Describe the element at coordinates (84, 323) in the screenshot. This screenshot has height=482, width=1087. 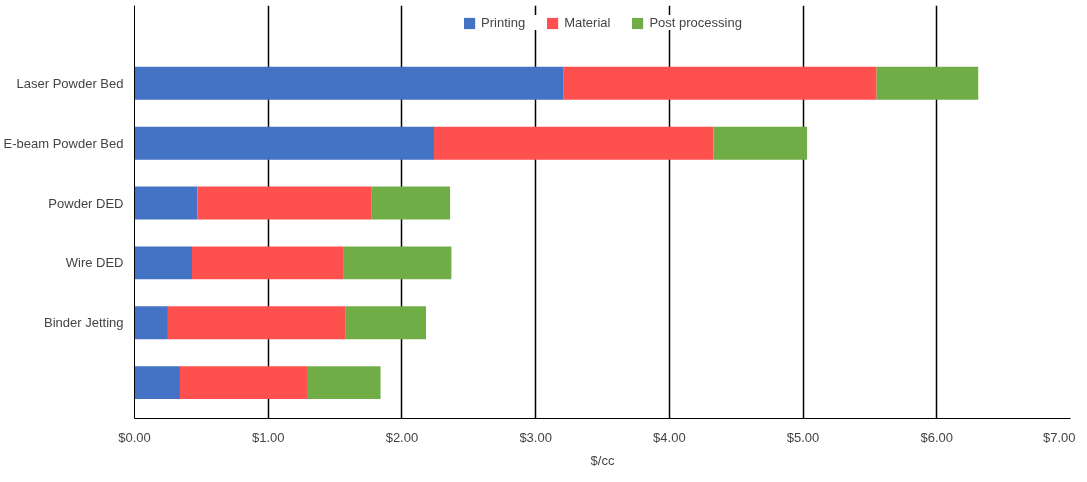
I see `y-tick-label: Binder Jetting` at that location.